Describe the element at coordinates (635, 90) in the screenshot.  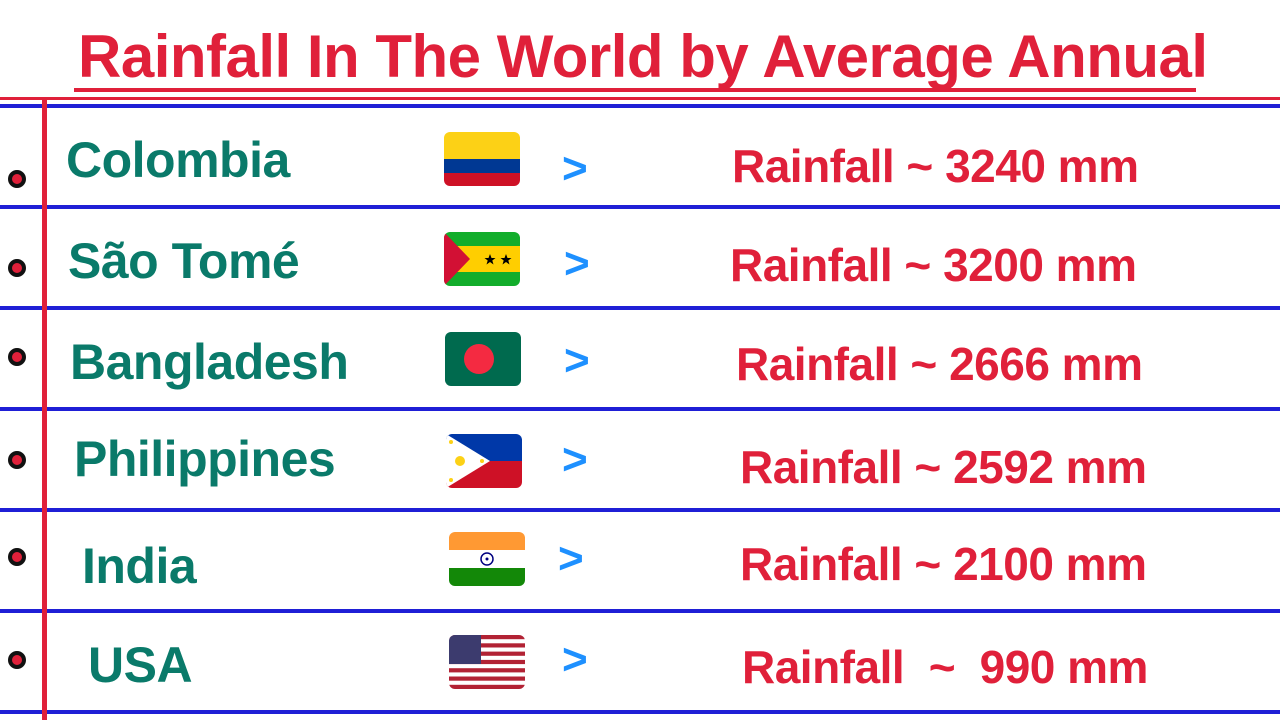
I see `title-underline` at that location.